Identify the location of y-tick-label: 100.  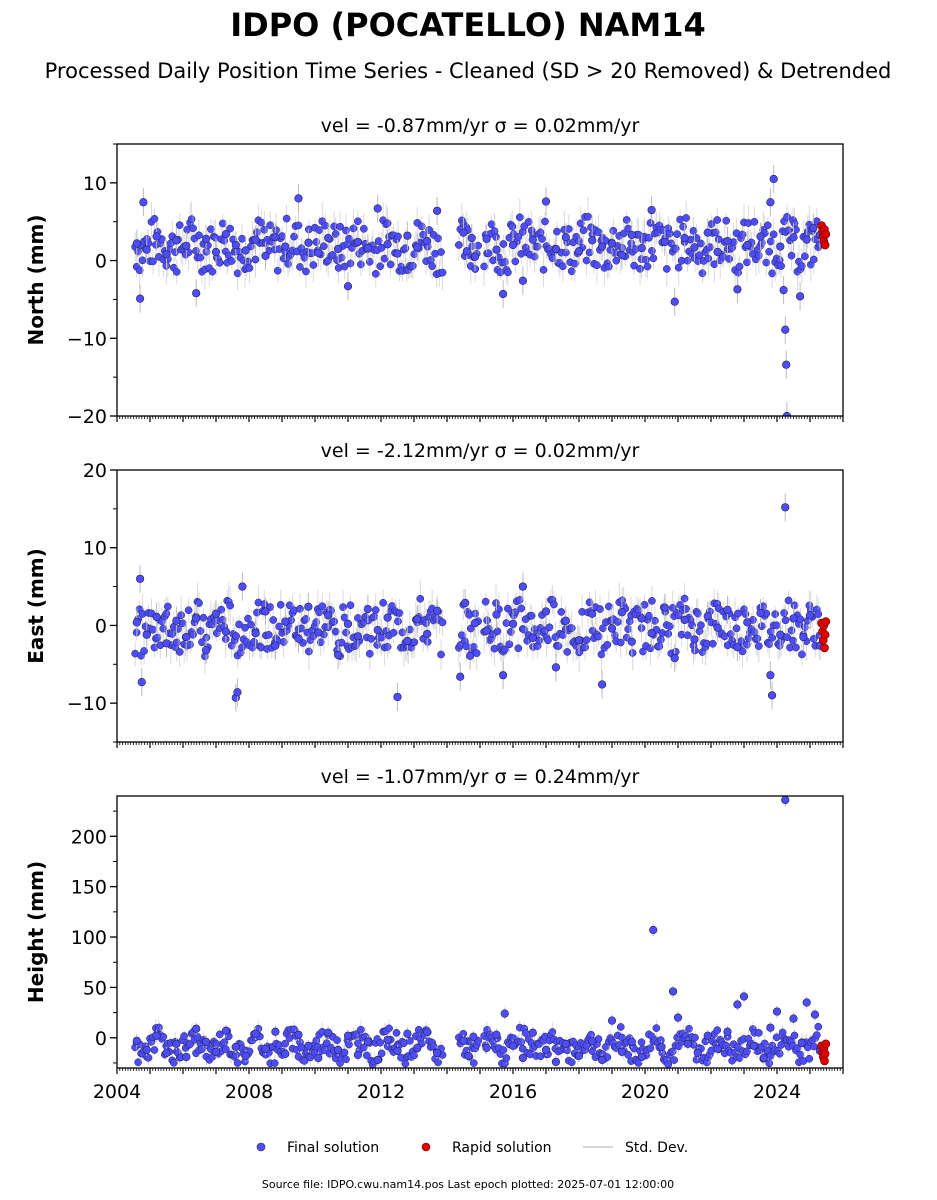
(89, 938).